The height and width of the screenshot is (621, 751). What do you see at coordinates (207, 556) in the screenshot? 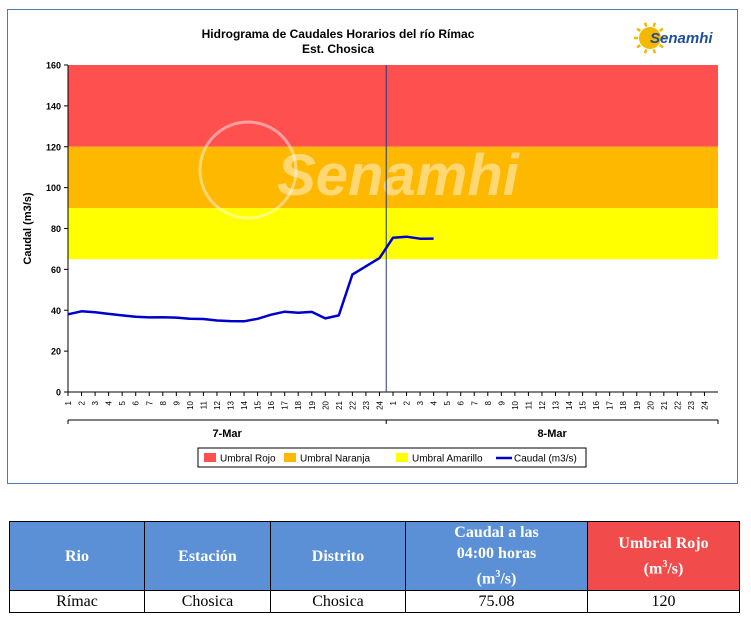
I see `header-estacion: Estación` at bounding box center [207, 556].